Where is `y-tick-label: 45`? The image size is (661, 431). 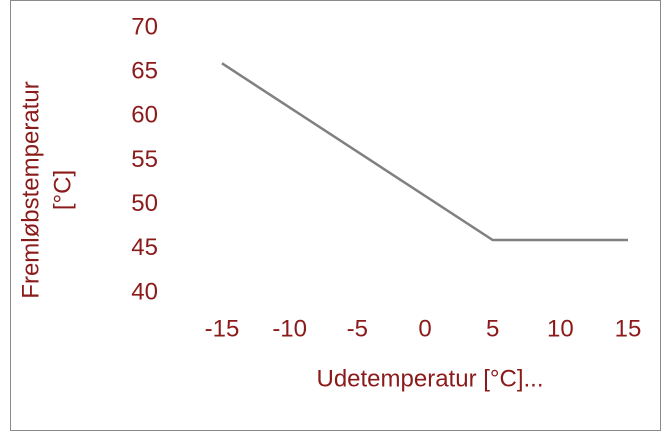
y-tick-label: 45 is located at coordinates (144, 247).